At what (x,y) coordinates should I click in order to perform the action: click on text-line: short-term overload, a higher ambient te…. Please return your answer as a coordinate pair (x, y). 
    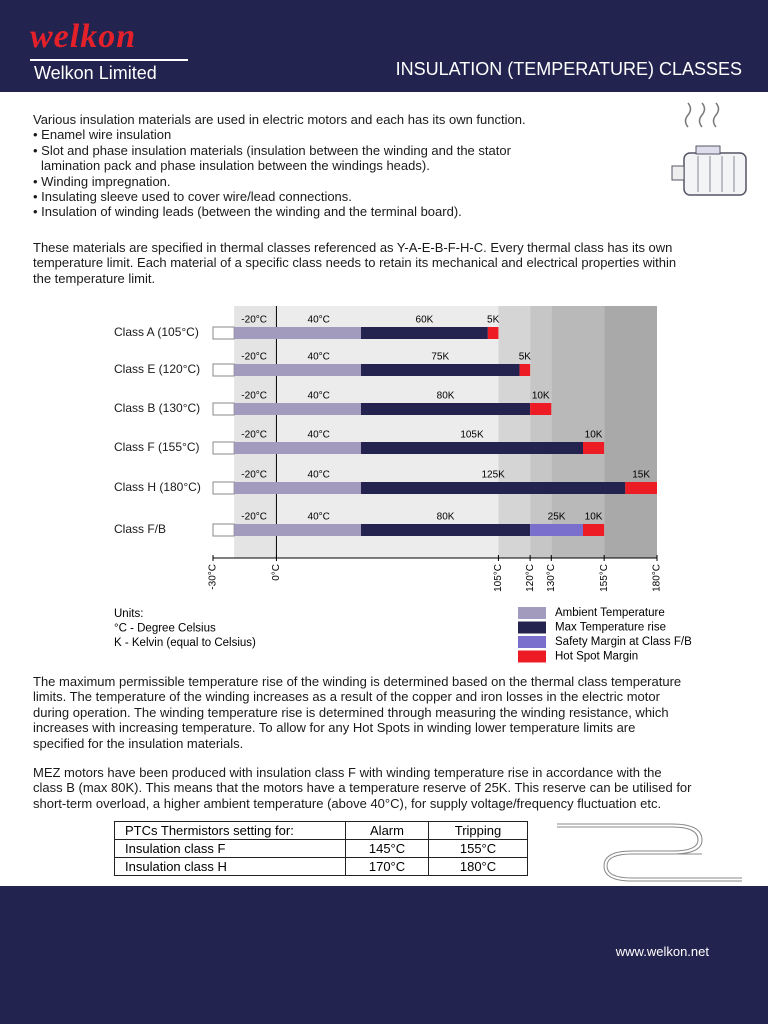
    Looking at the image, I should click on (347, 803).